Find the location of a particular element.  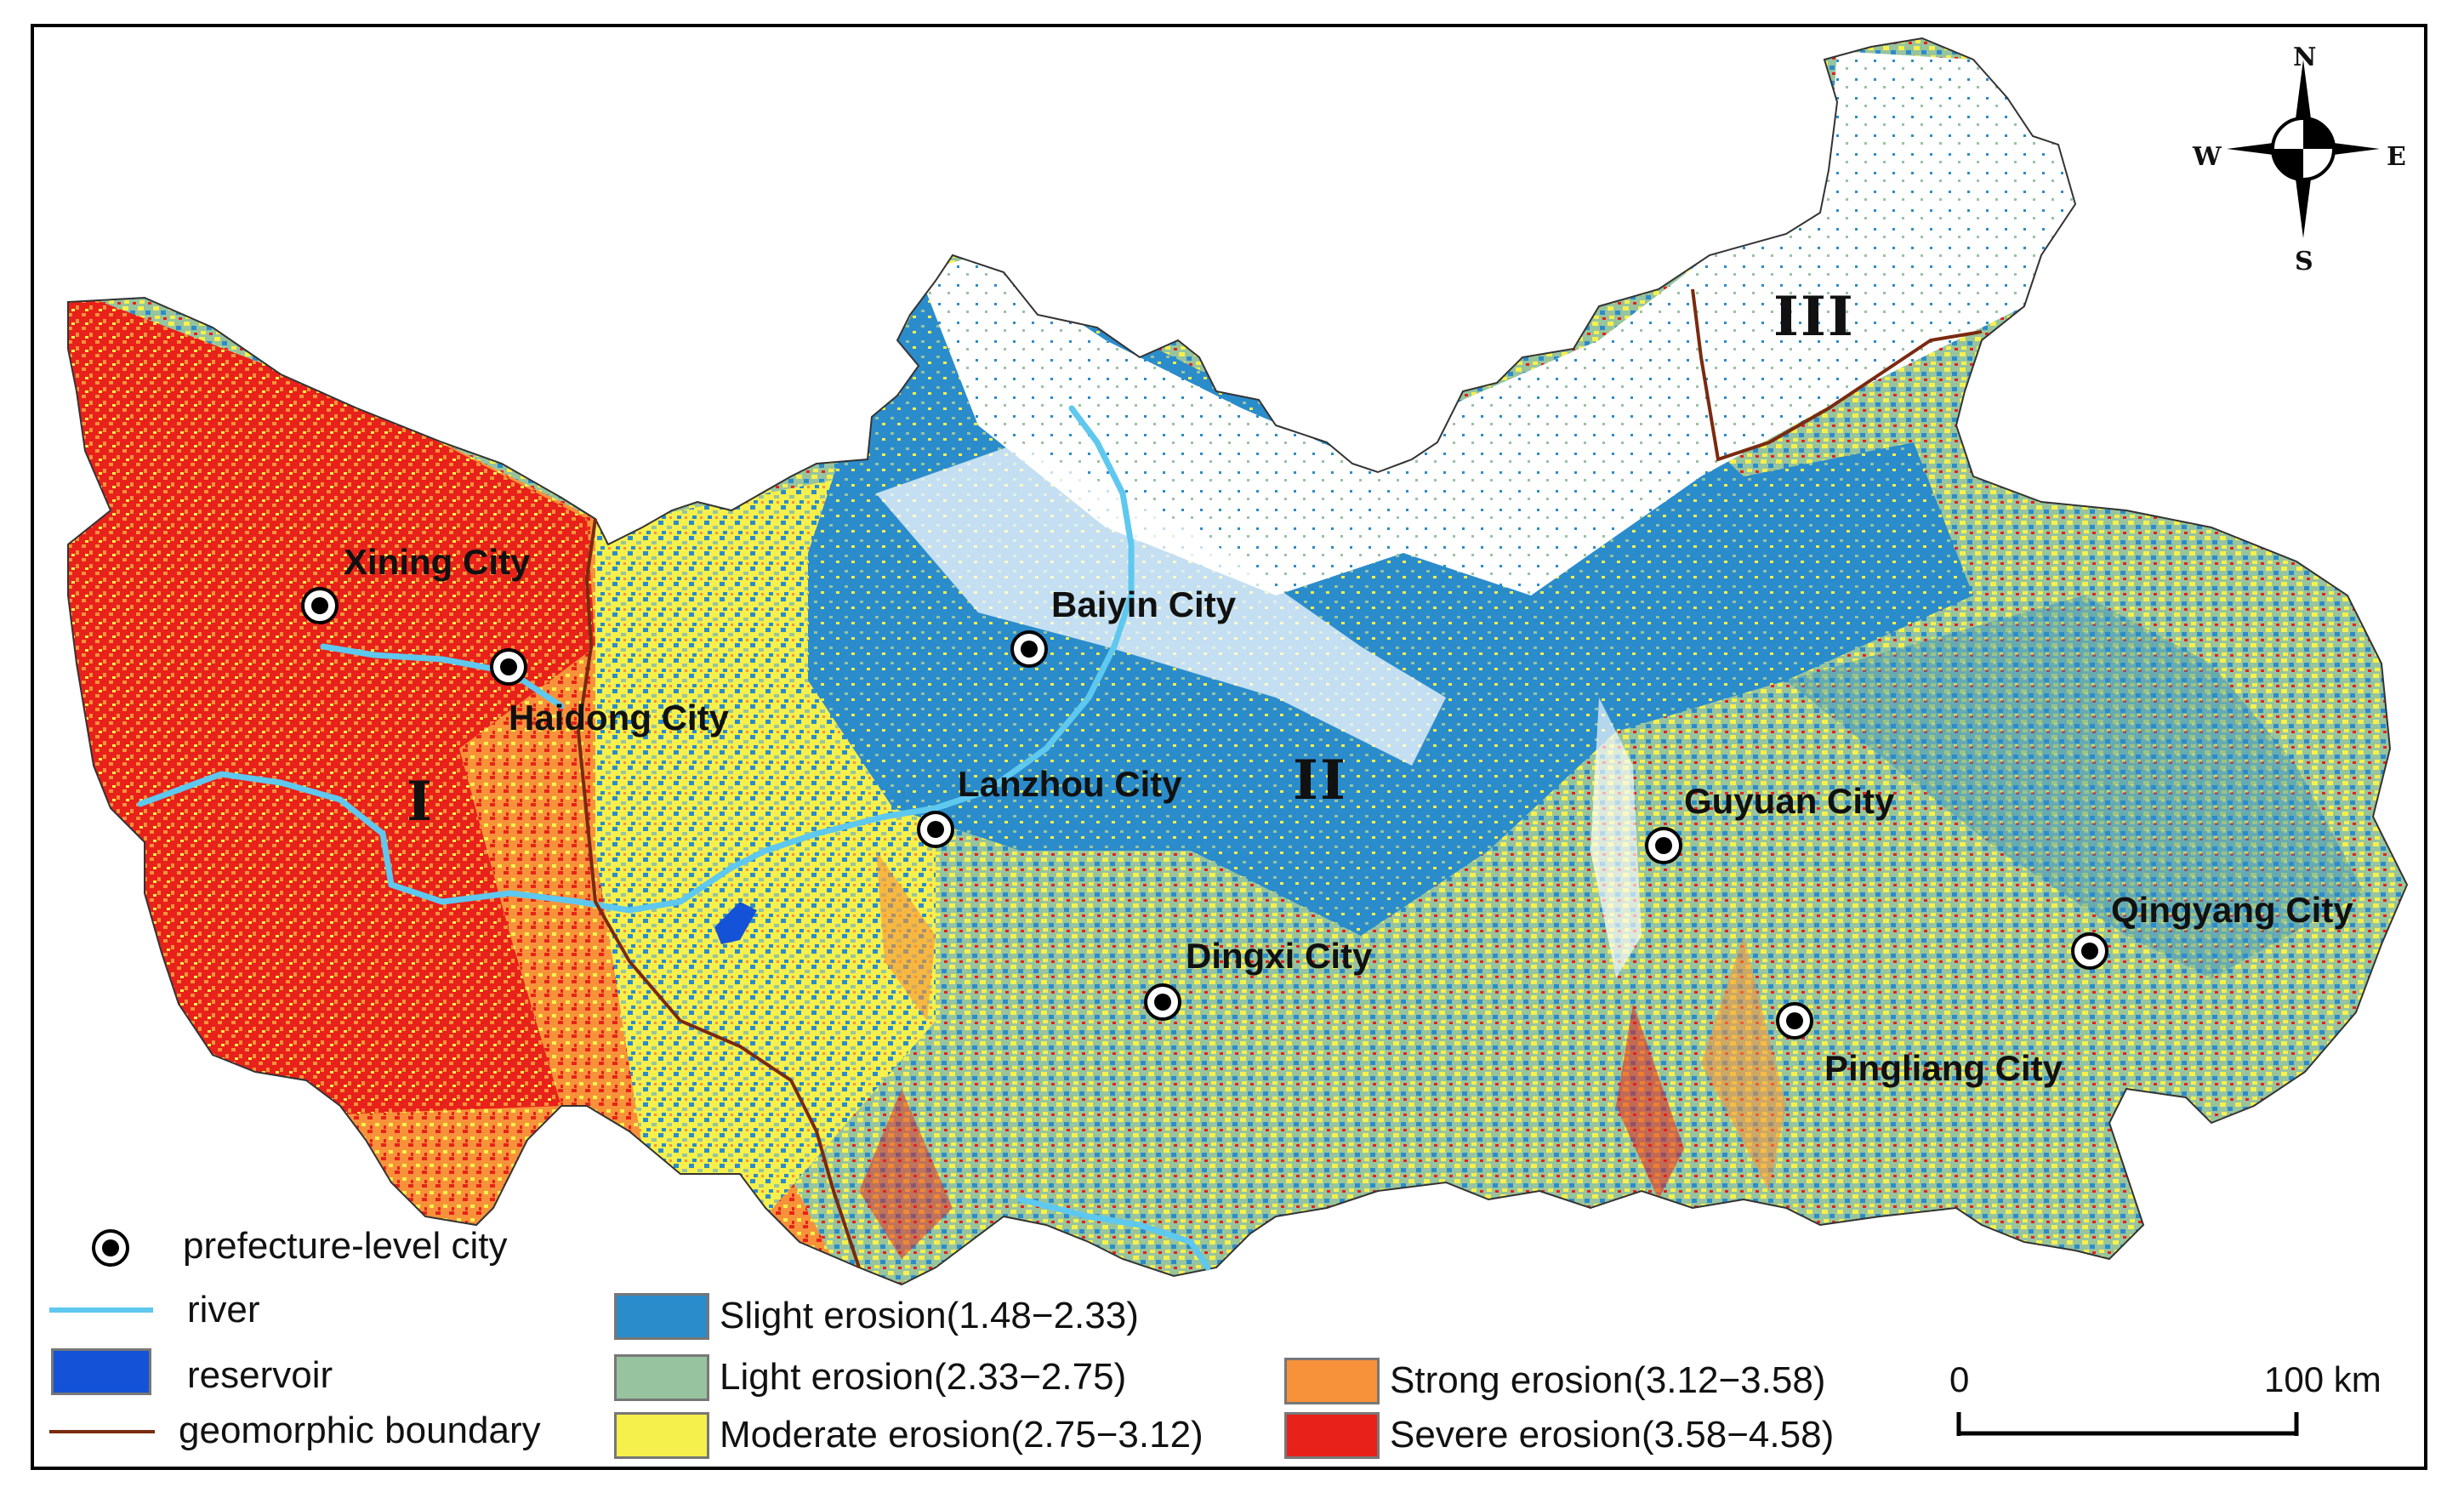

compass-label-e: E is located at coordinates (2396, 157).